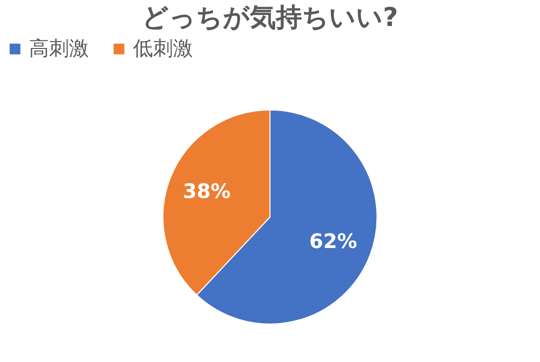 Image resolution: width=540 pixels, height=362 pixels. I want to click on data-label: 62%, so click(333, 241).